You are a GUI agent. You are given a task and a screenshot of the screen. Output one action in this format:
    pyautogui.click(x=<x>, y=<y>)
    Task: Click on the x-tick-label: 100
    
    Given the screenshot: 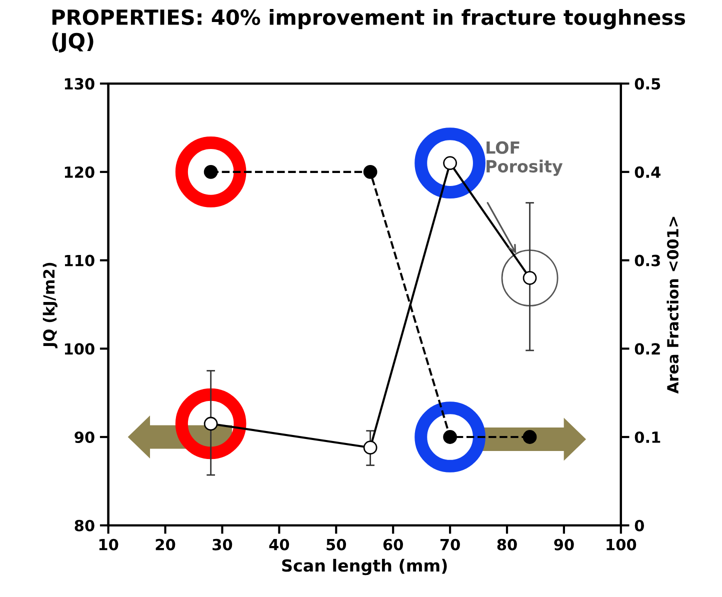 What is the action you would take?
    pyautogui.click(x=621, y=544)
    